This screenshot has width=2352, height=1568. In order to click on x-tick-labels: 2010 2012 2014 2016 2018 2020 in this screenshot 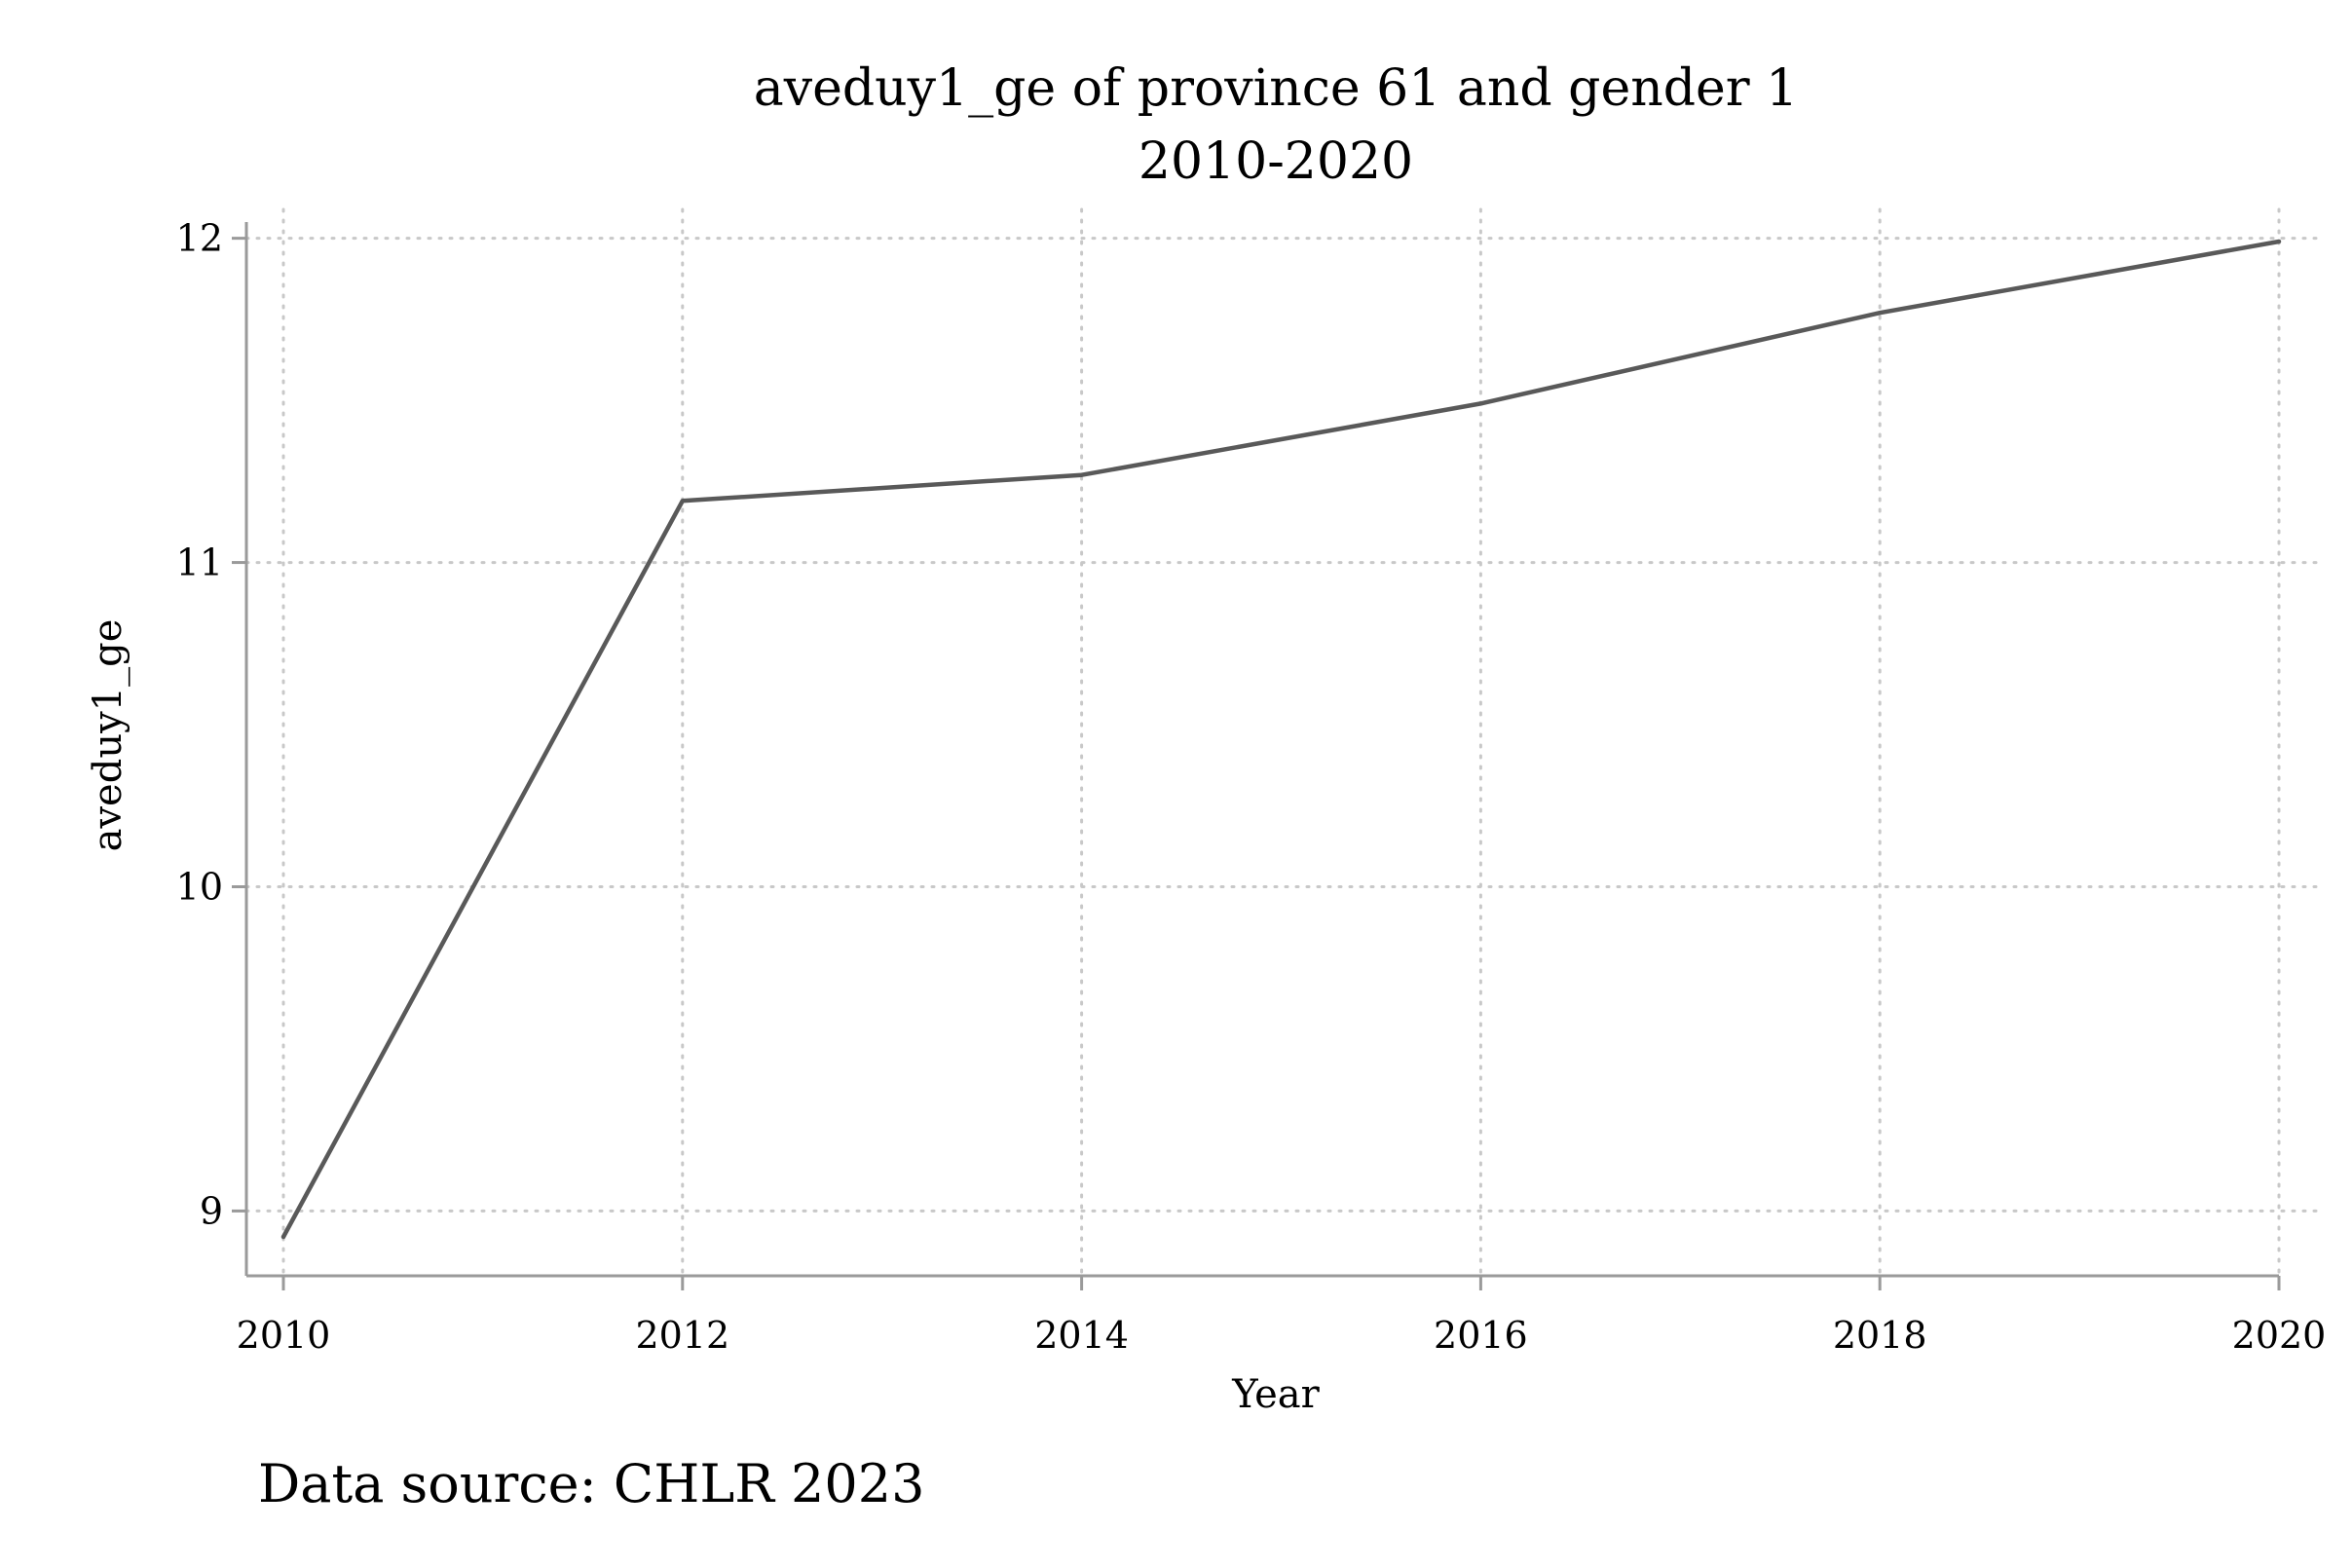, I will do `click(1282, 1335)`.